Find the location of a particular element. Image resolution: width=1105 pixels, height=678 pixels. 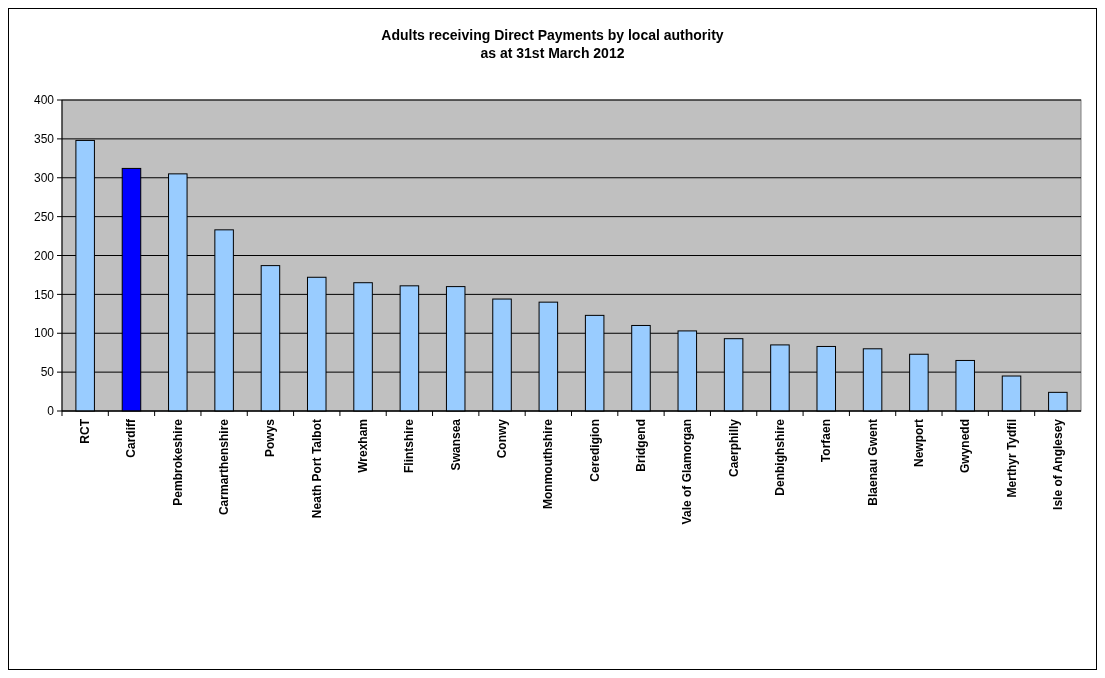

x-tick-label: Wrexham is located at coordinates (363, 446).